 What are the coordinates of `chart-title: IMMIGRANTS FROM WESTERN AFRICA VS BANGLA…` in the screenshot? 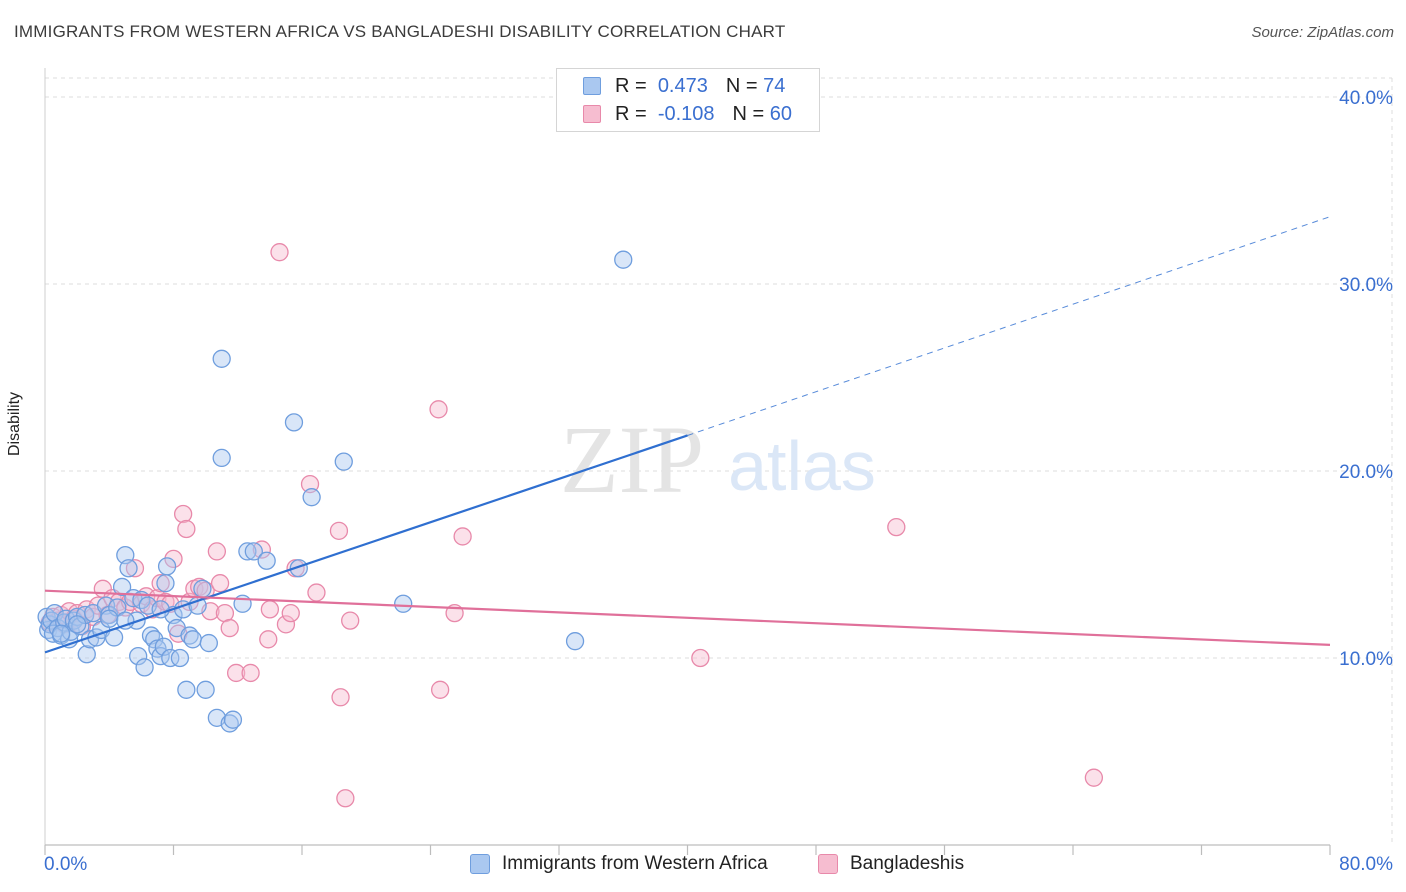 It's located at (400, 31).